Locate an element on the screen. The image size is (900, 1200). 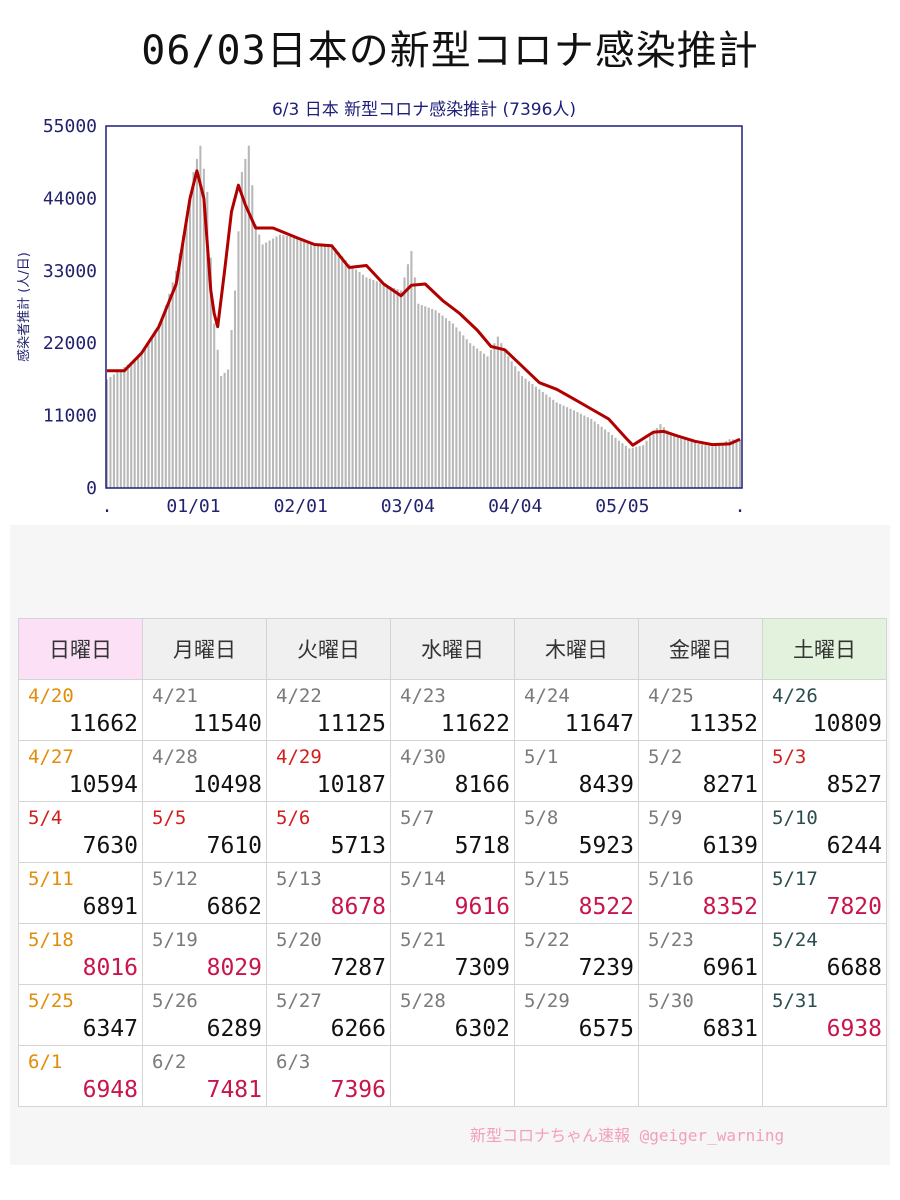
day-estimate-value: 7396 is located at coordinates (358, 1090).